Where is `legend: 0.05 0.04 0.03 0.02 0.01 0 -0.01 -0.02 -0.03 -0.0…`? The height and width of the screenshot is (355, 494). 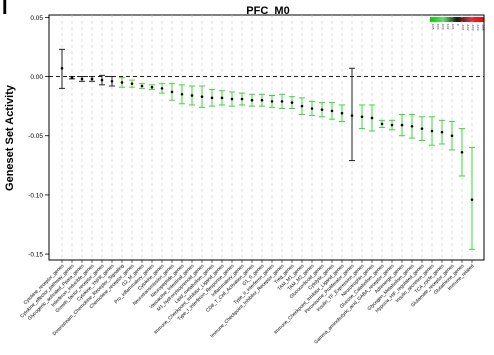 legend: 0.05 0.04 0.03 0.02 0.01 0 -0.01 -0.02 -0.03 -0.0… is located at coordinates (457, 24).